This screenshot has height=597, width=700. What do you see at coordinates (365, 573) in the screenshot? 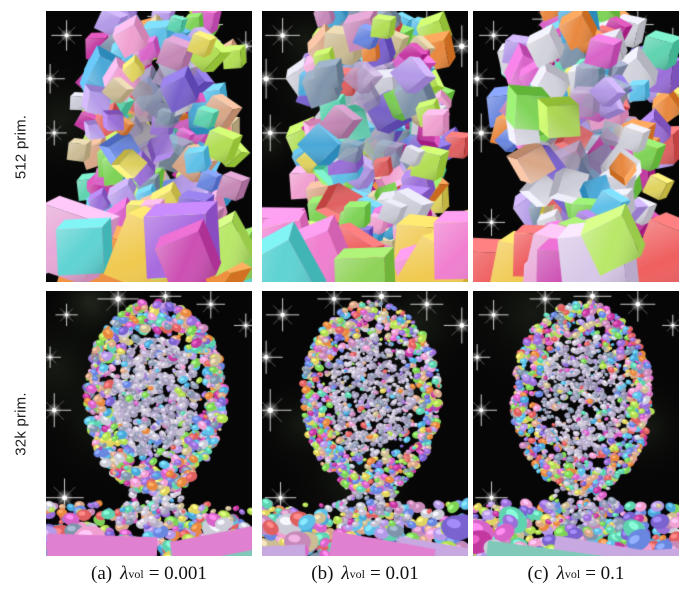
I see `caption-b: (b) λ vol = 0.01` at bounding box center [365, 573].